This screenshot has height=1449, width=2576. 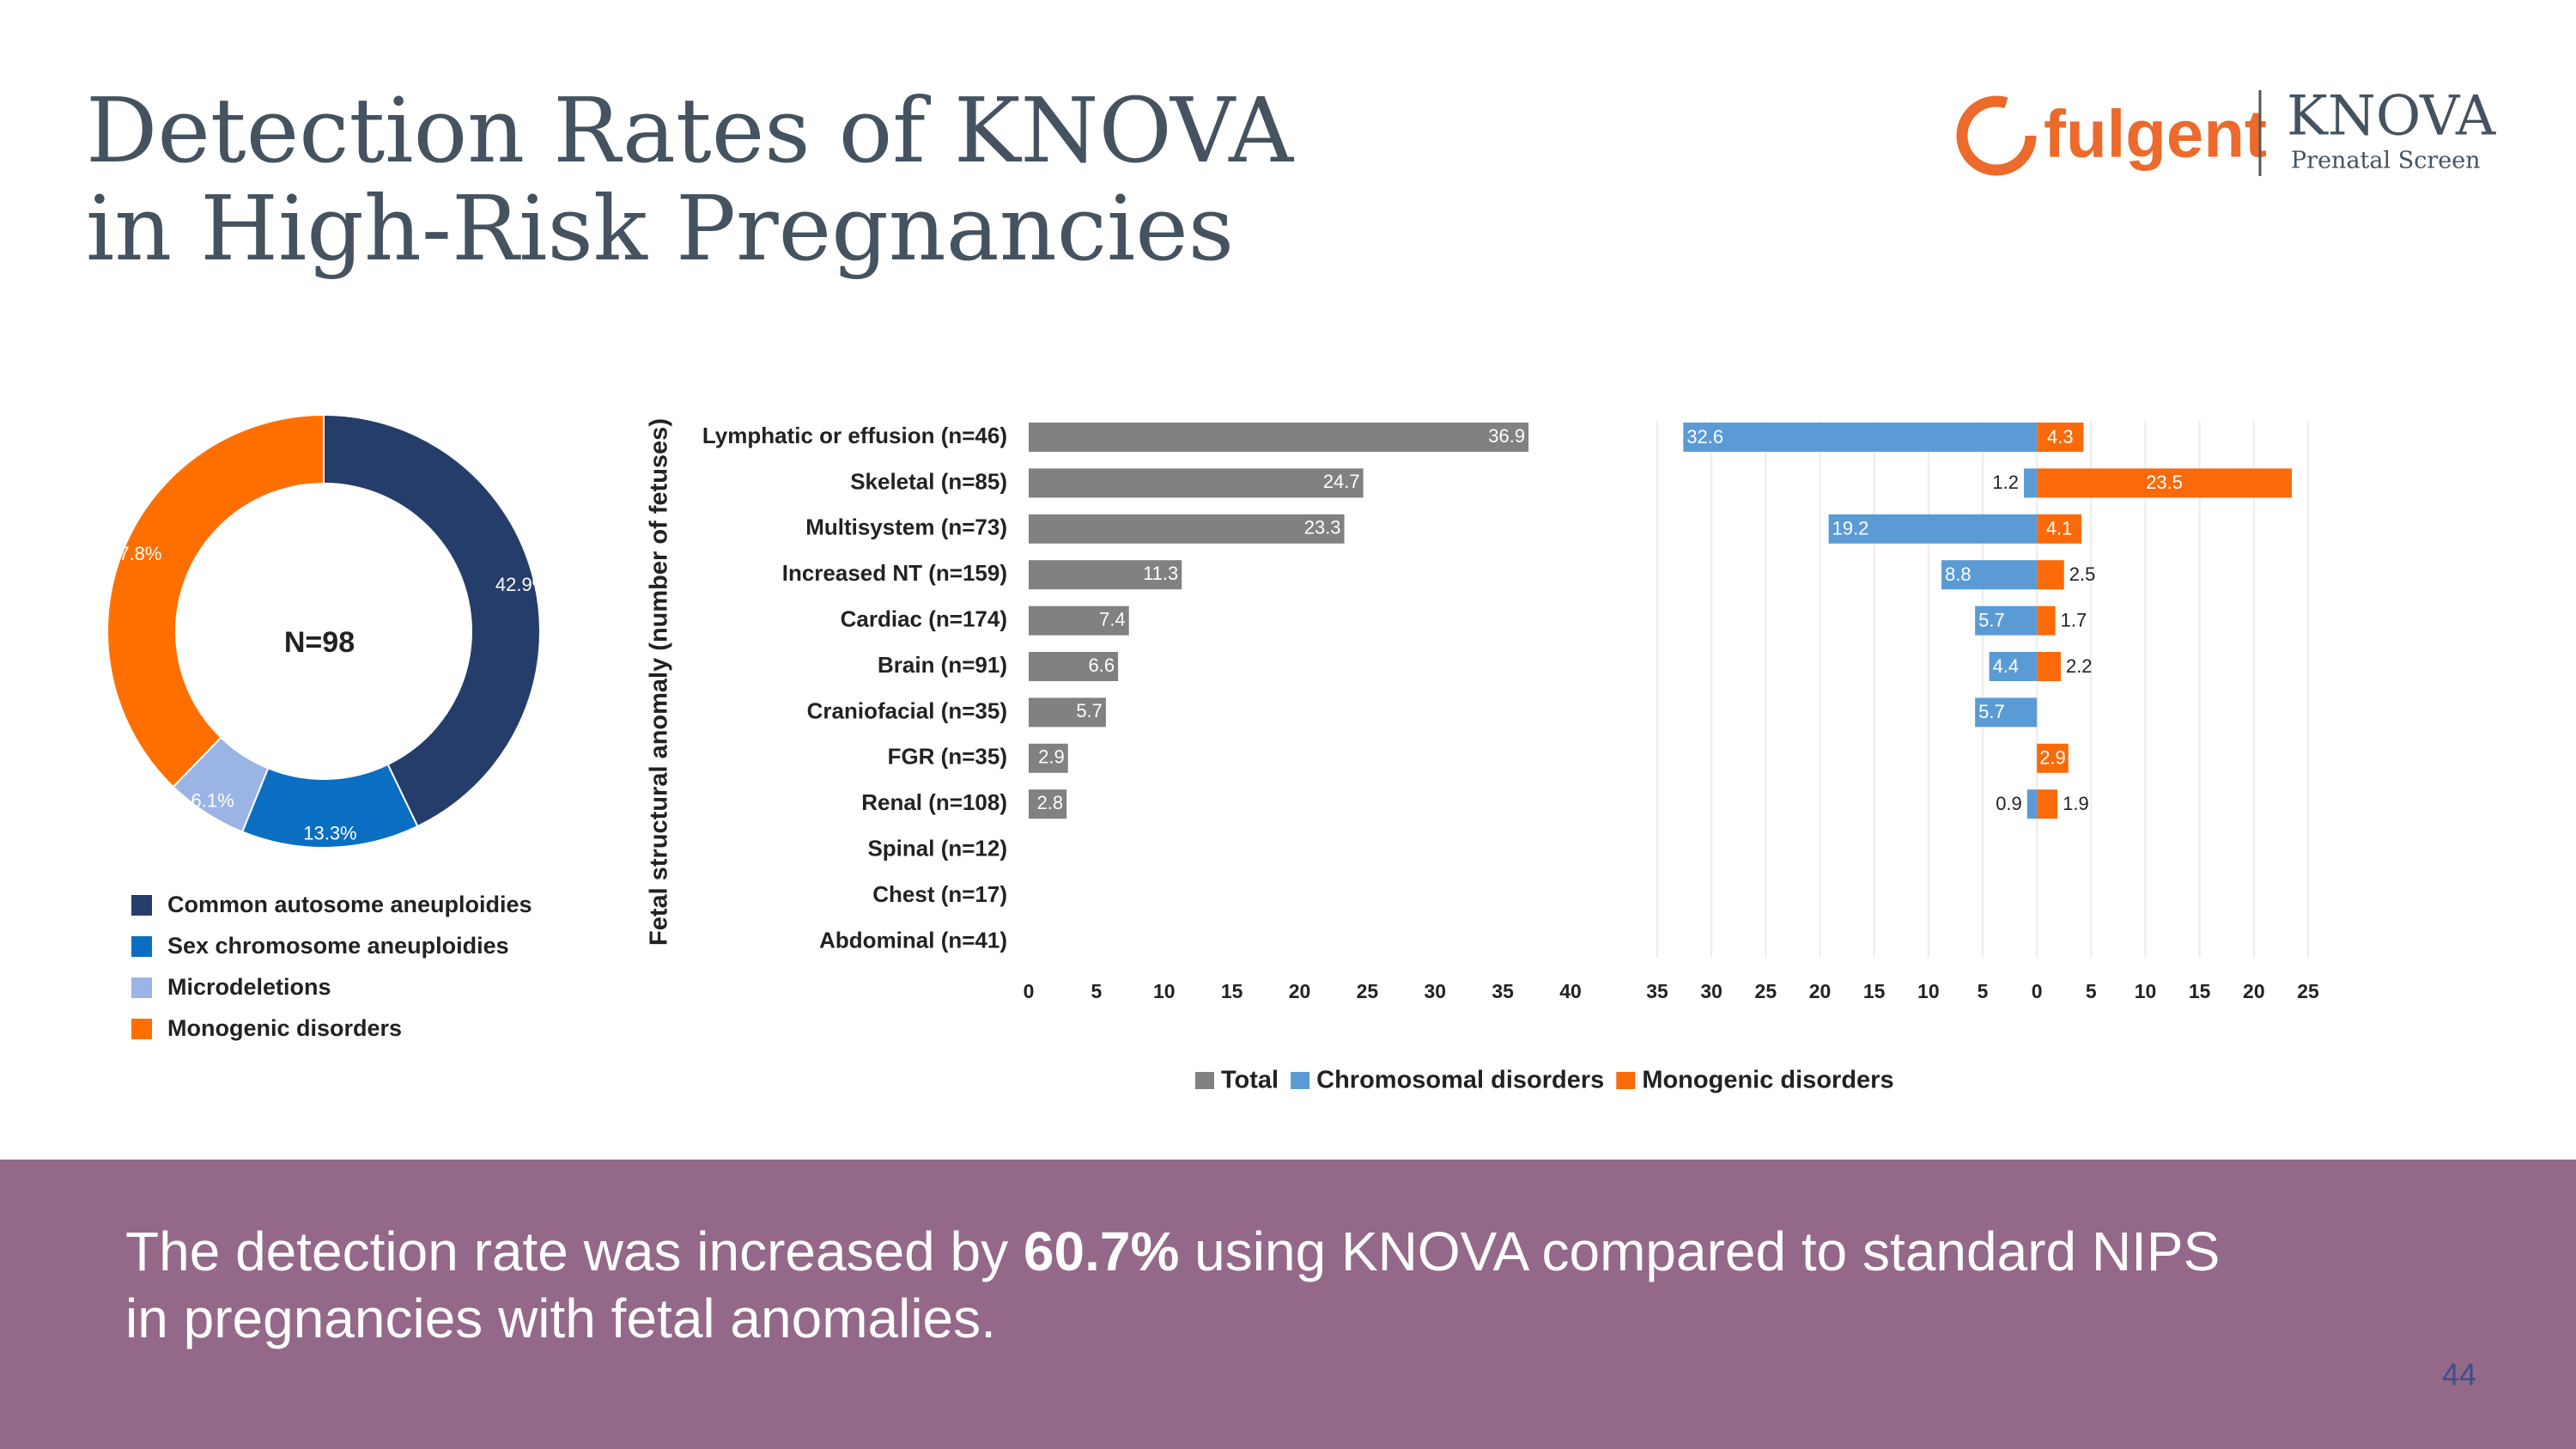 What do you see at coordinates (2009, 803) in the screenshot?
I see `value-label: 0.9` at bounding box center [2009, 803].